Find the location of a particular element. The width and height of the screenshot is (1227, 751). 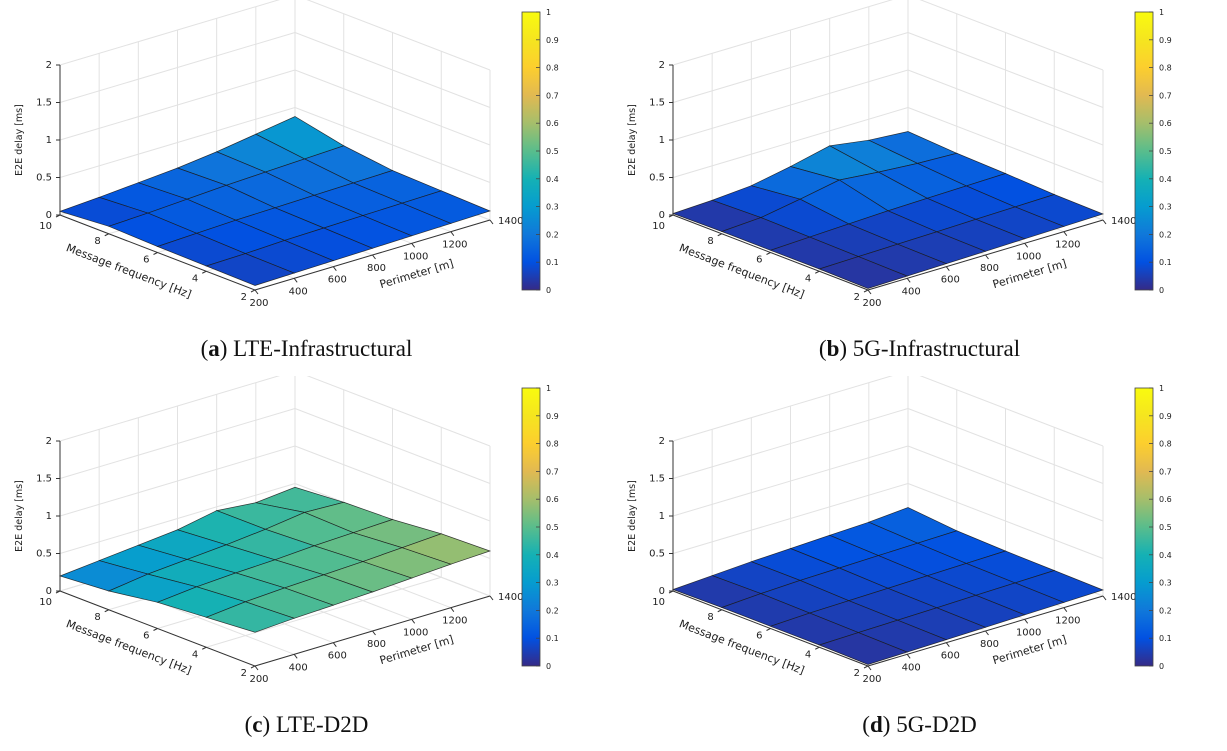

y-axis-label: Message frequency [Hz] is located at coordinates (128, 647).